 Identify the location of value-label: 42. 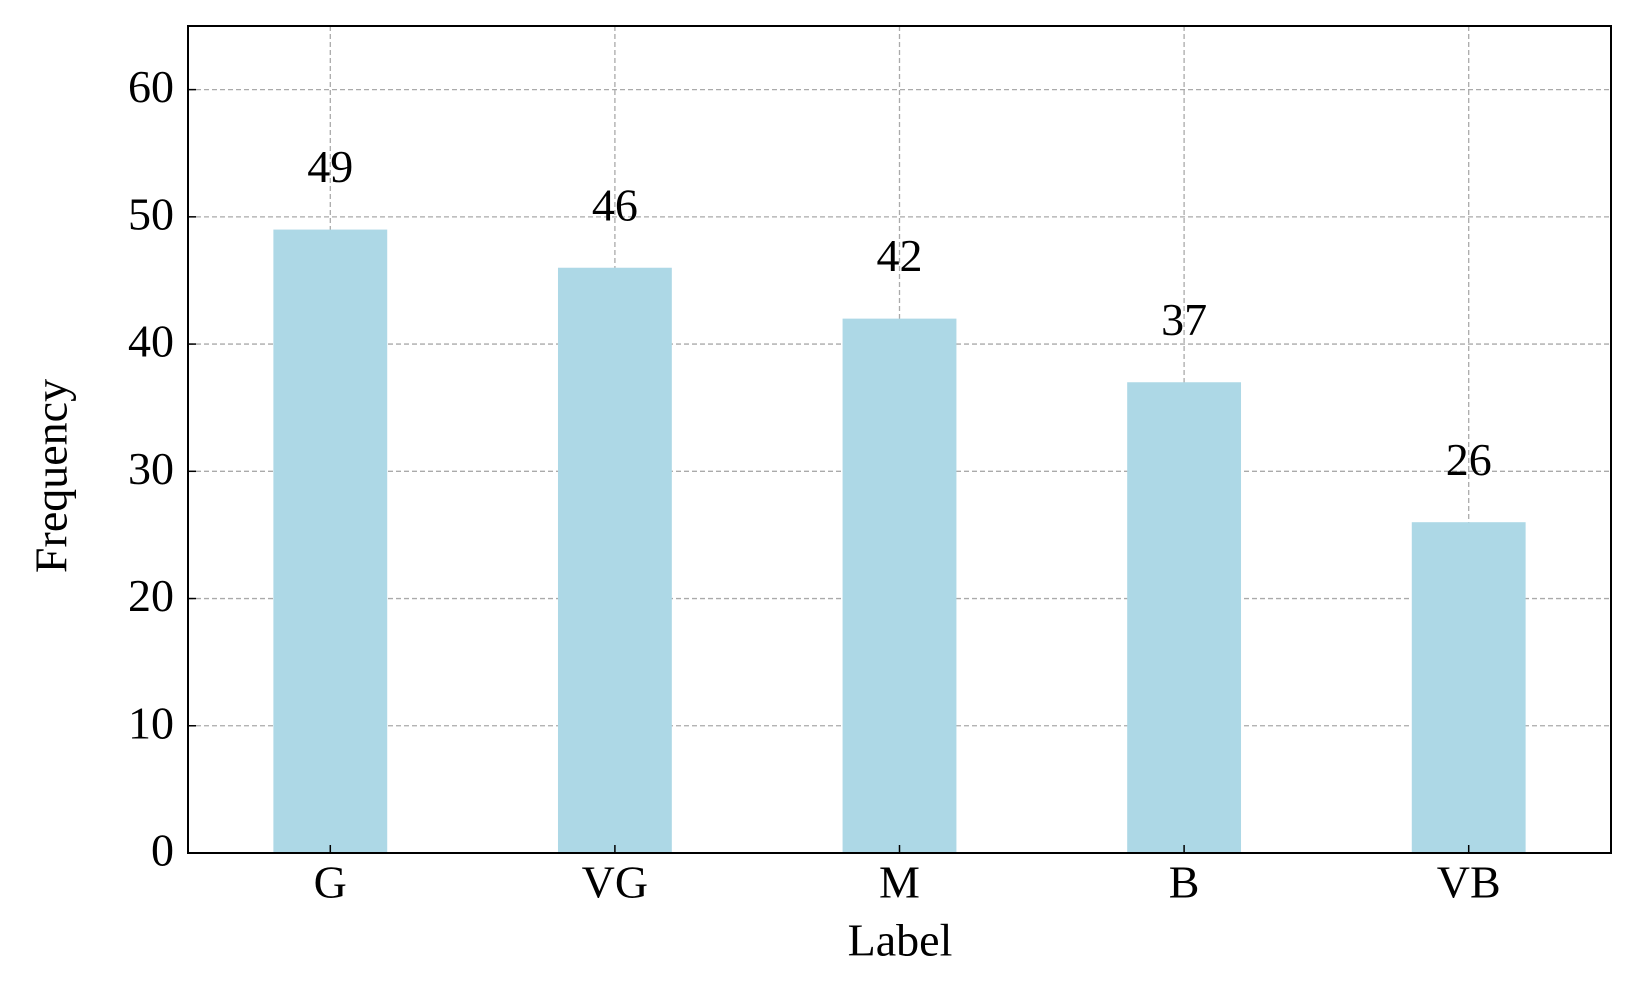
(900, 255).